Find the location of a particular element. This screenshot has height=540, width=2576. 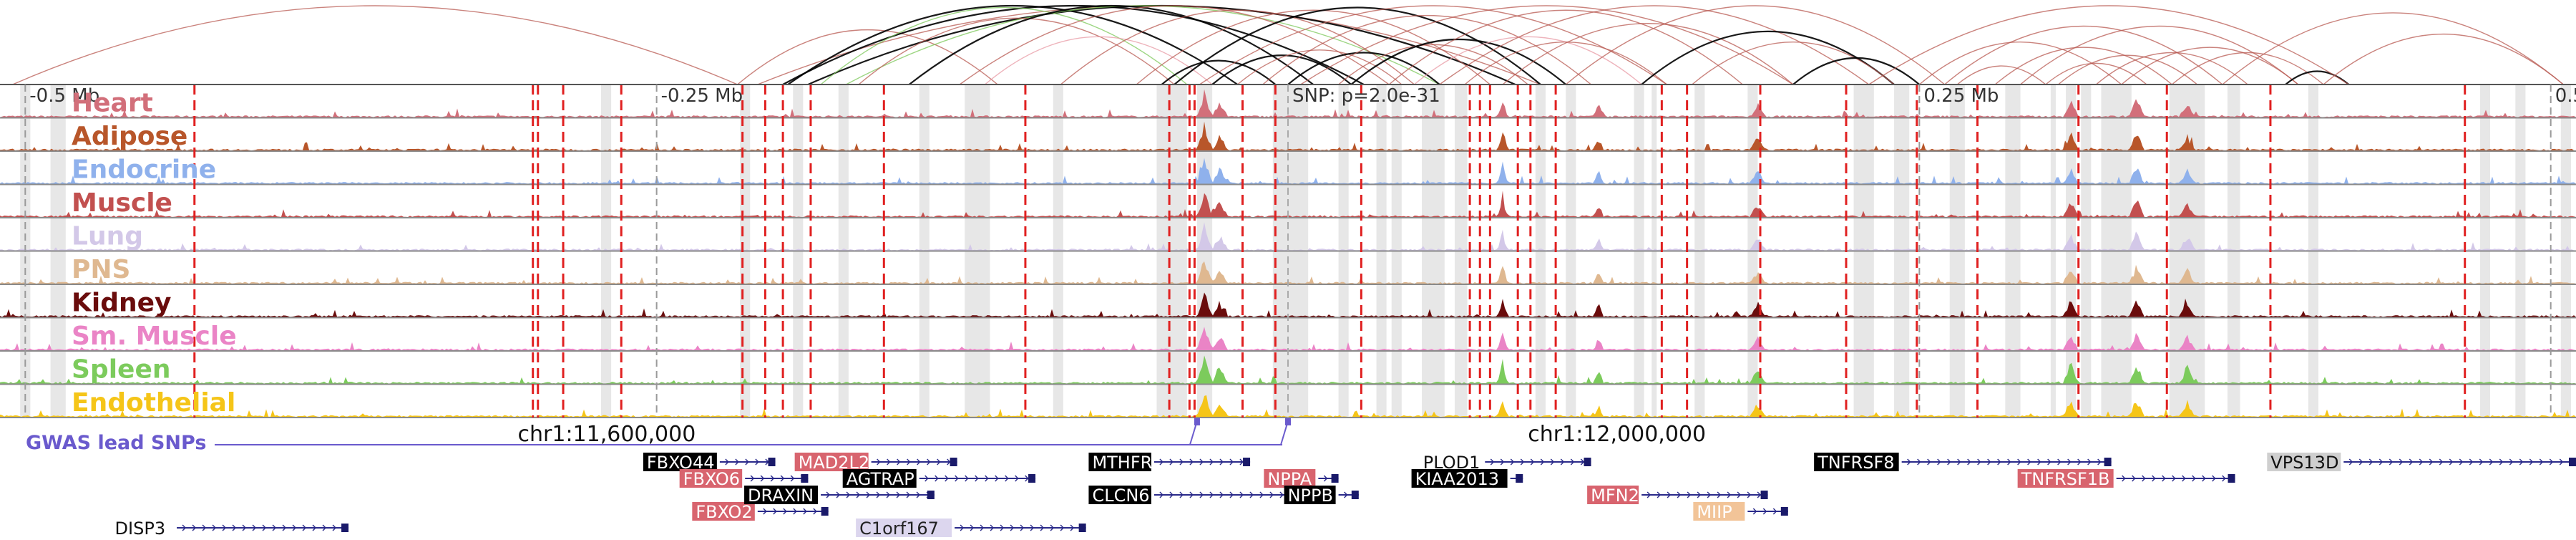

gene-label: NPPB is located at coordinates (1310, 496).